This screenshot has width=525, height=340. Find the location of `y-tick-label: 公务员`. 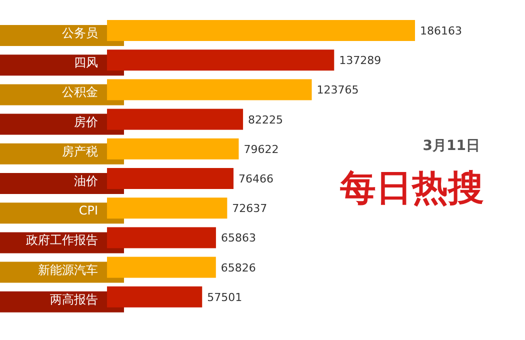

y-tick-label: 公务员 is located at coordinates (80, 33).